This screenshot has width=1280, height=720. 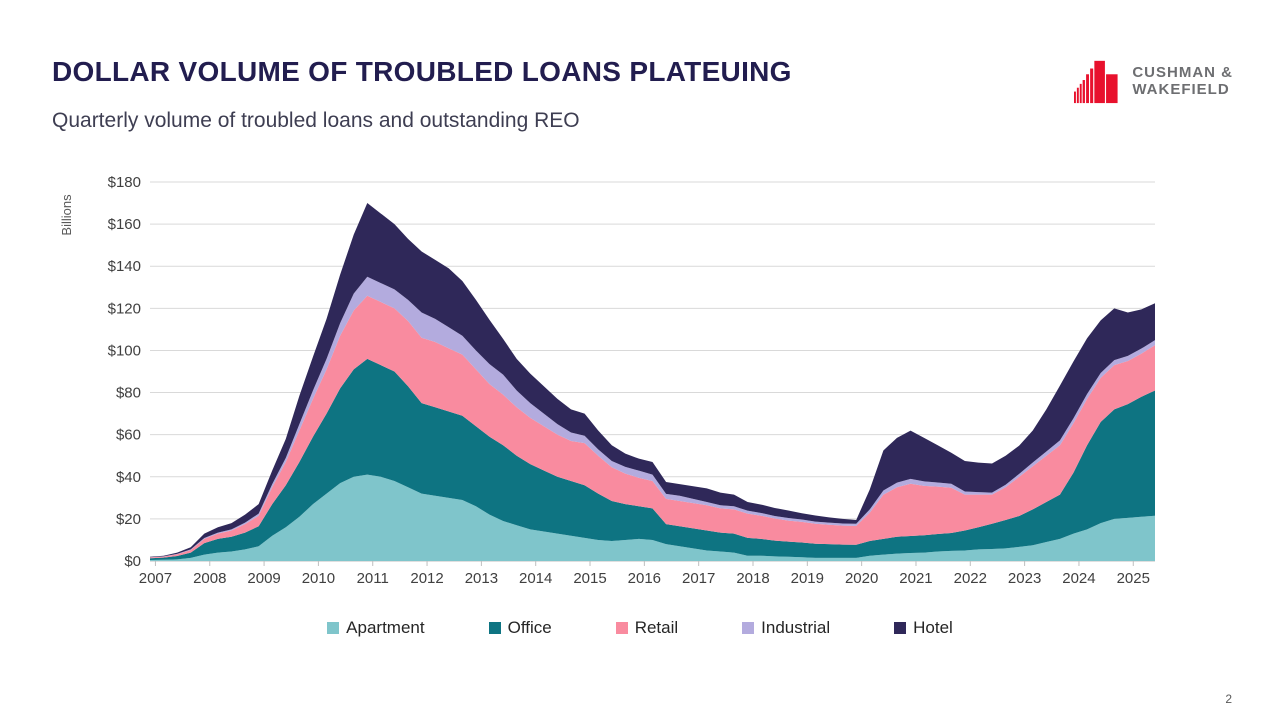 I want to click on legend-label-hotel: Hotel, so click(x=933, y=627).